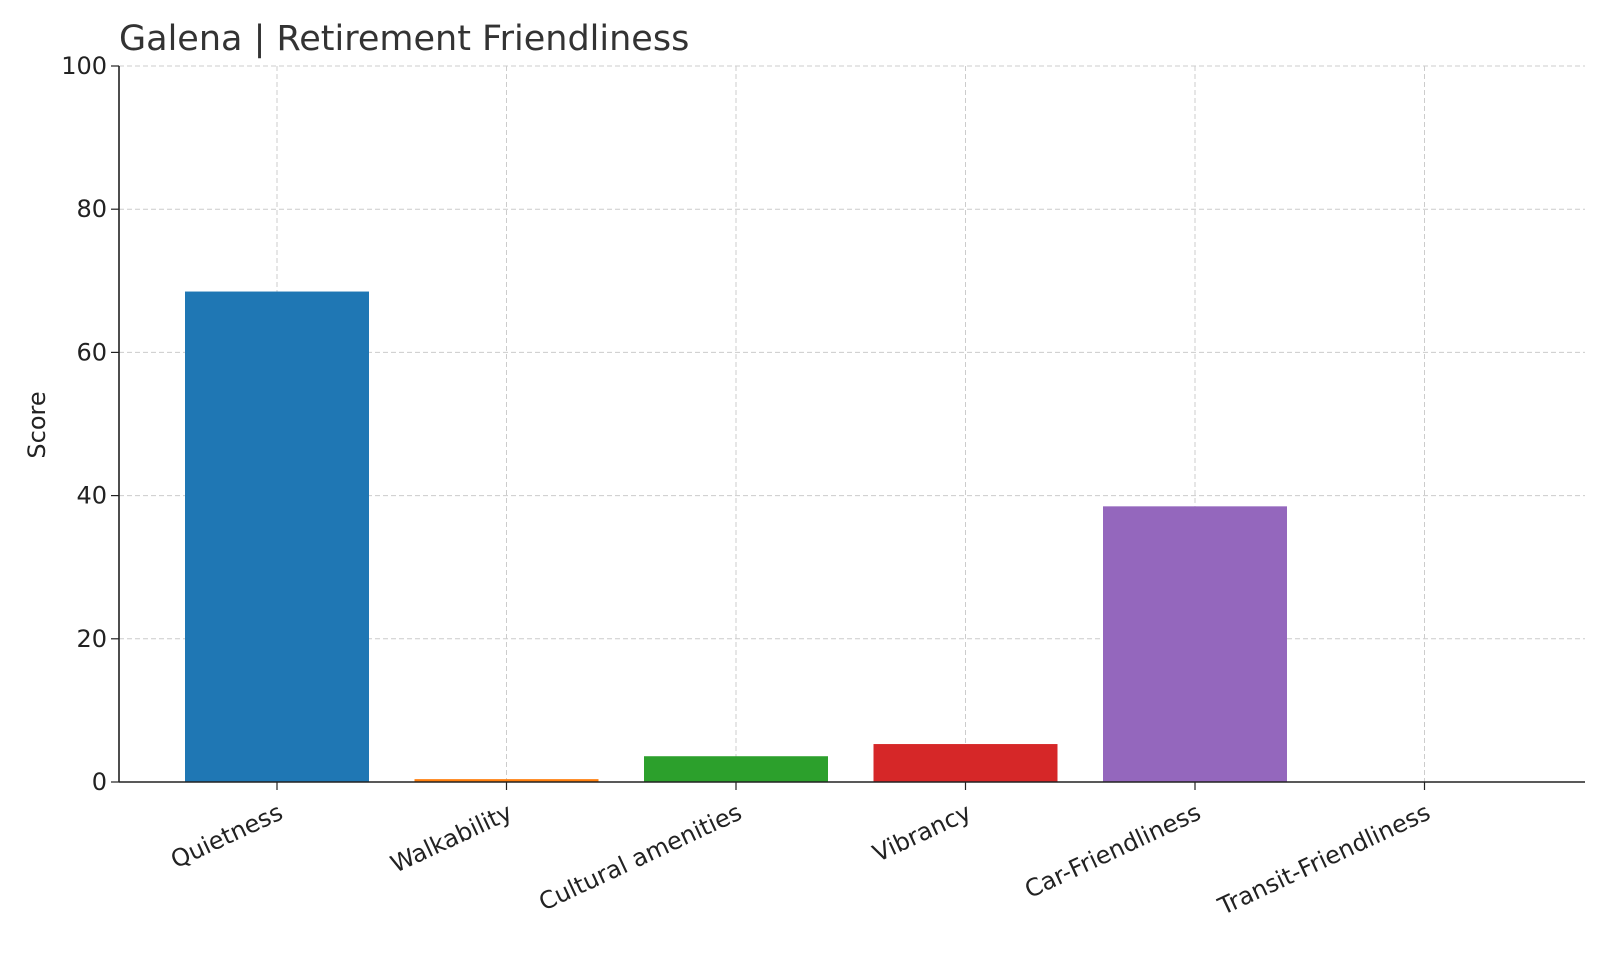 The height and width of the screenshot is (960, 1600). Describe the element at coordinates (640, 857) in the screenshot. I see `x-tick-label: Cultural amenities` at that location.